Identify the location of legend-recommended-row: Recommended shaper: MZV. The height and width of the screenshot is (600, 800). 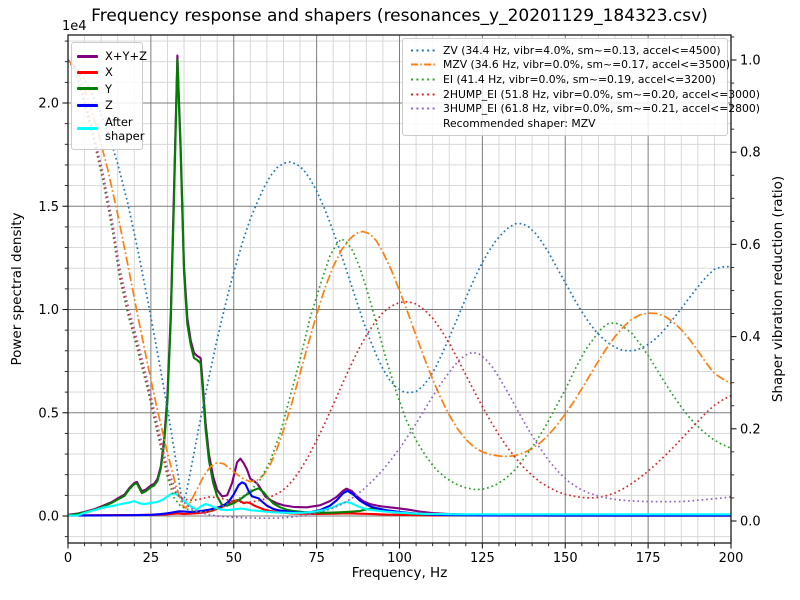
(565, 123).